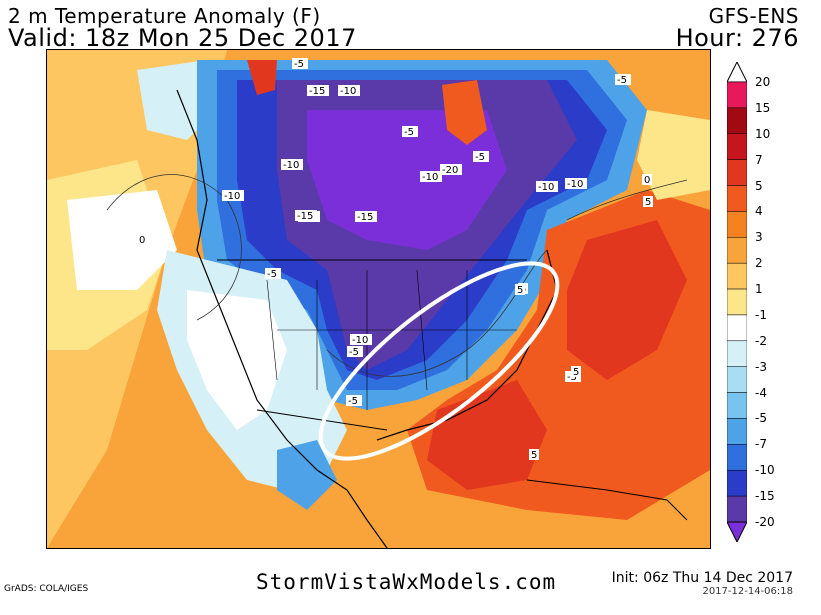  I want to click on legend-label: -5, so click(761, 418).